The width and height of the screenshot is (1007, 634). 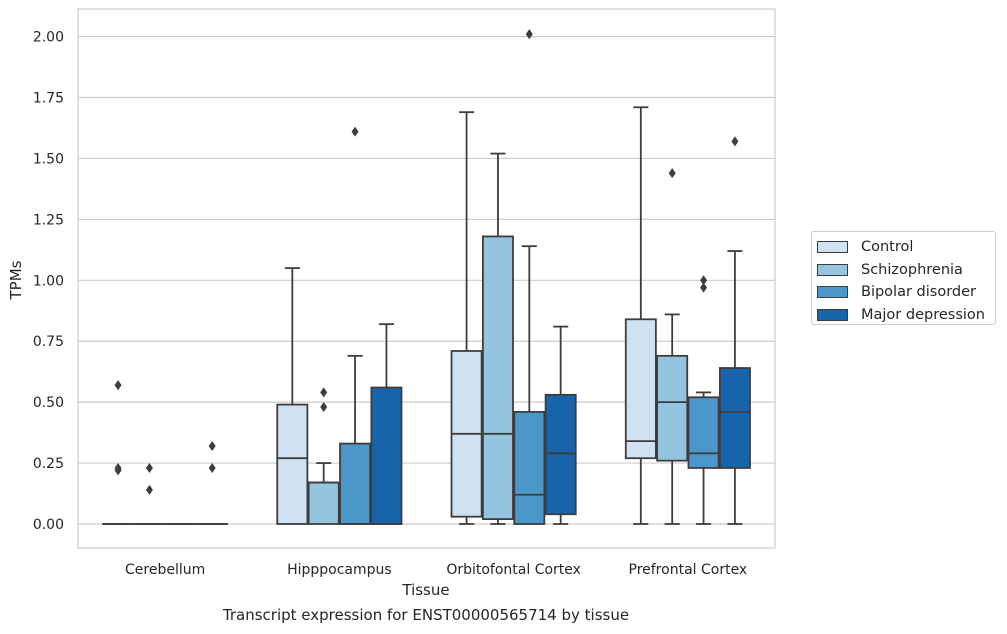 What do you see at coordinates (48, 99) in the screenshot?
I see `y-tick-label: 1.75` at bounding box center [48, 99].